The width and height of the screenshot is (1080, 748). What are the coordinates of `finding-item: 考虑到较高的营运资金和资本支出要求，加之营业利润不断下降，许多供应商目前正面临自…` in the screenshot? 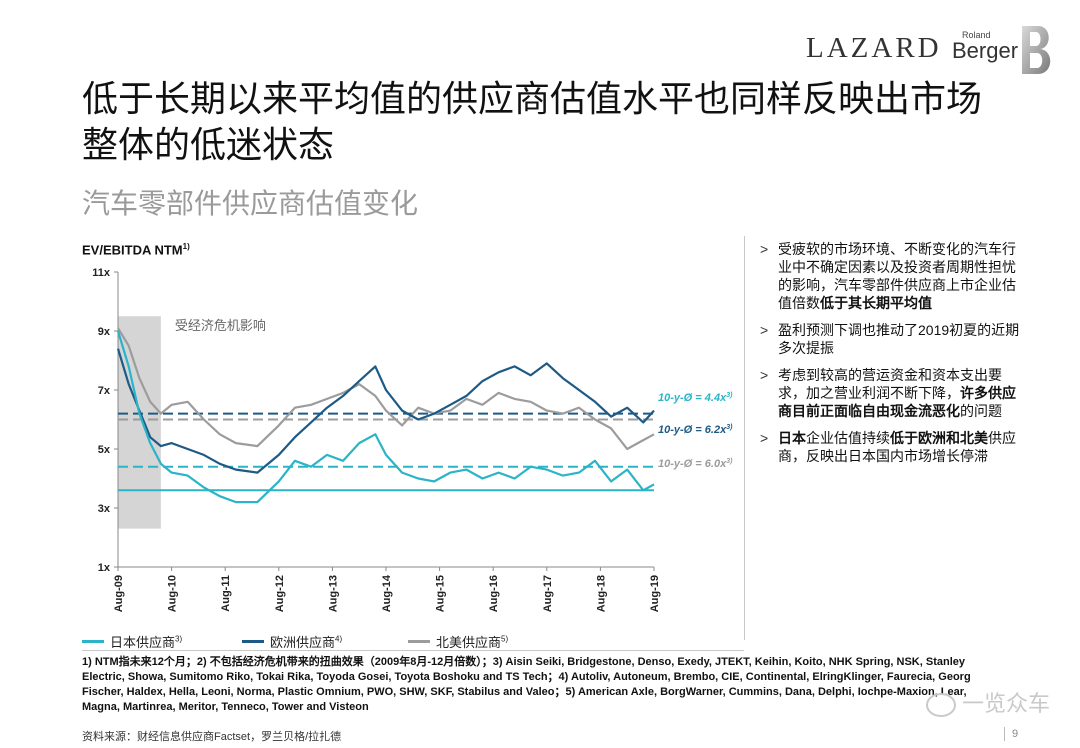 It's located at (893, 393).